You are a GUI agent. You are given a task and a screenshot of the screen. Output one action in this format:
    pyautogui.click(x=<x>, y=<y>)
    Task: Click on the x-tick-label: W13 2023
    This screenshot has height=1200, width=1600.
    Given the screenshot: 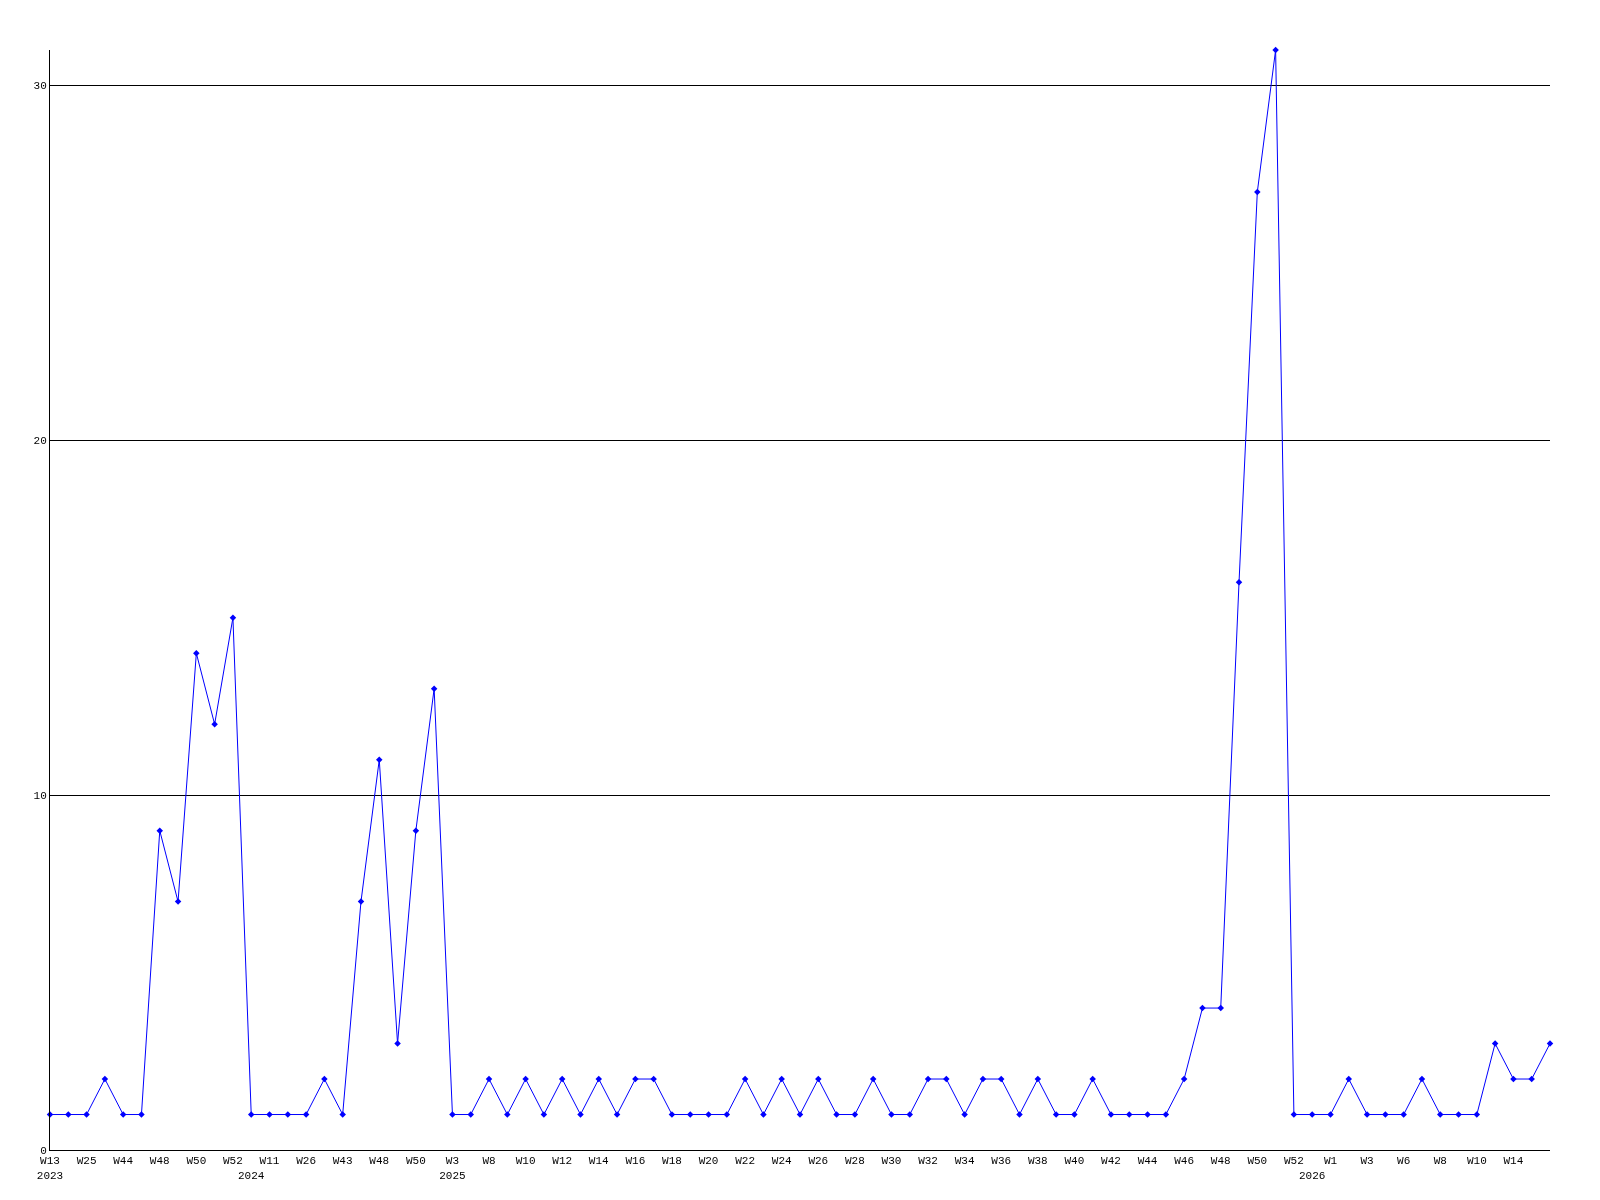 What is the action you would take?
    pyautogui.click(x=50, y=1168)
    